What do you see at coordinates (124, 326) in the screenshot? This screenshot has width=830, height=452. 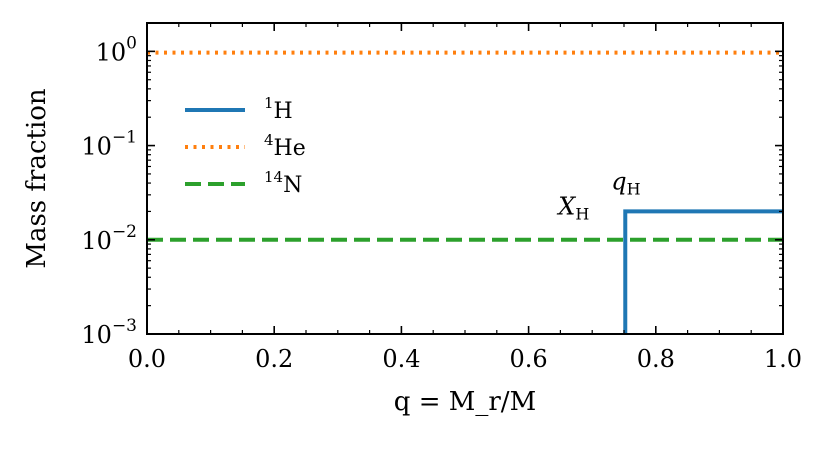 I see `y-tick-exponent: −3` at bounding box center [124, 326].